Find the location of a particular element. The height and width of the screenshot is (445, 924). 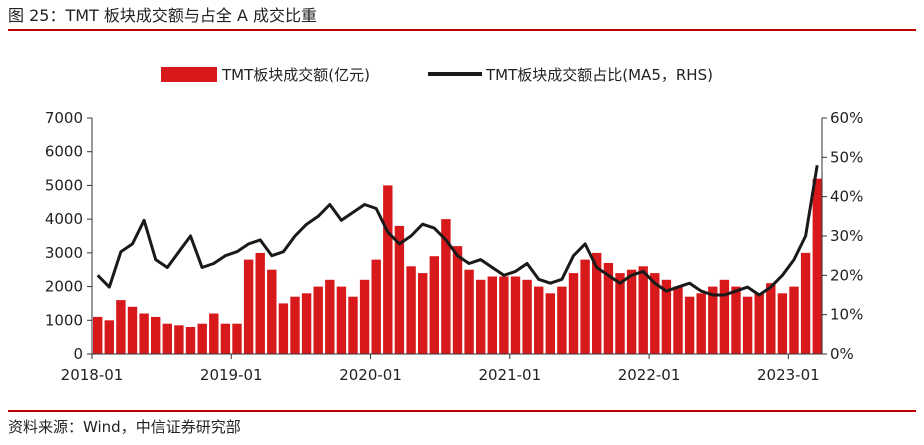

title-rule is located at coordinates (462, 30).